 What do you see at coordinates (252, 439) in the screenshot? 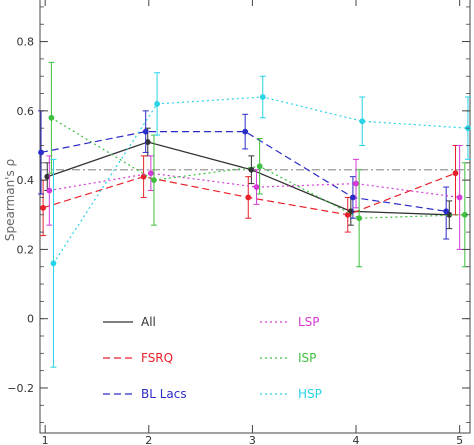
I see `x-tick-label: 3` at bounding box center [252, 439].